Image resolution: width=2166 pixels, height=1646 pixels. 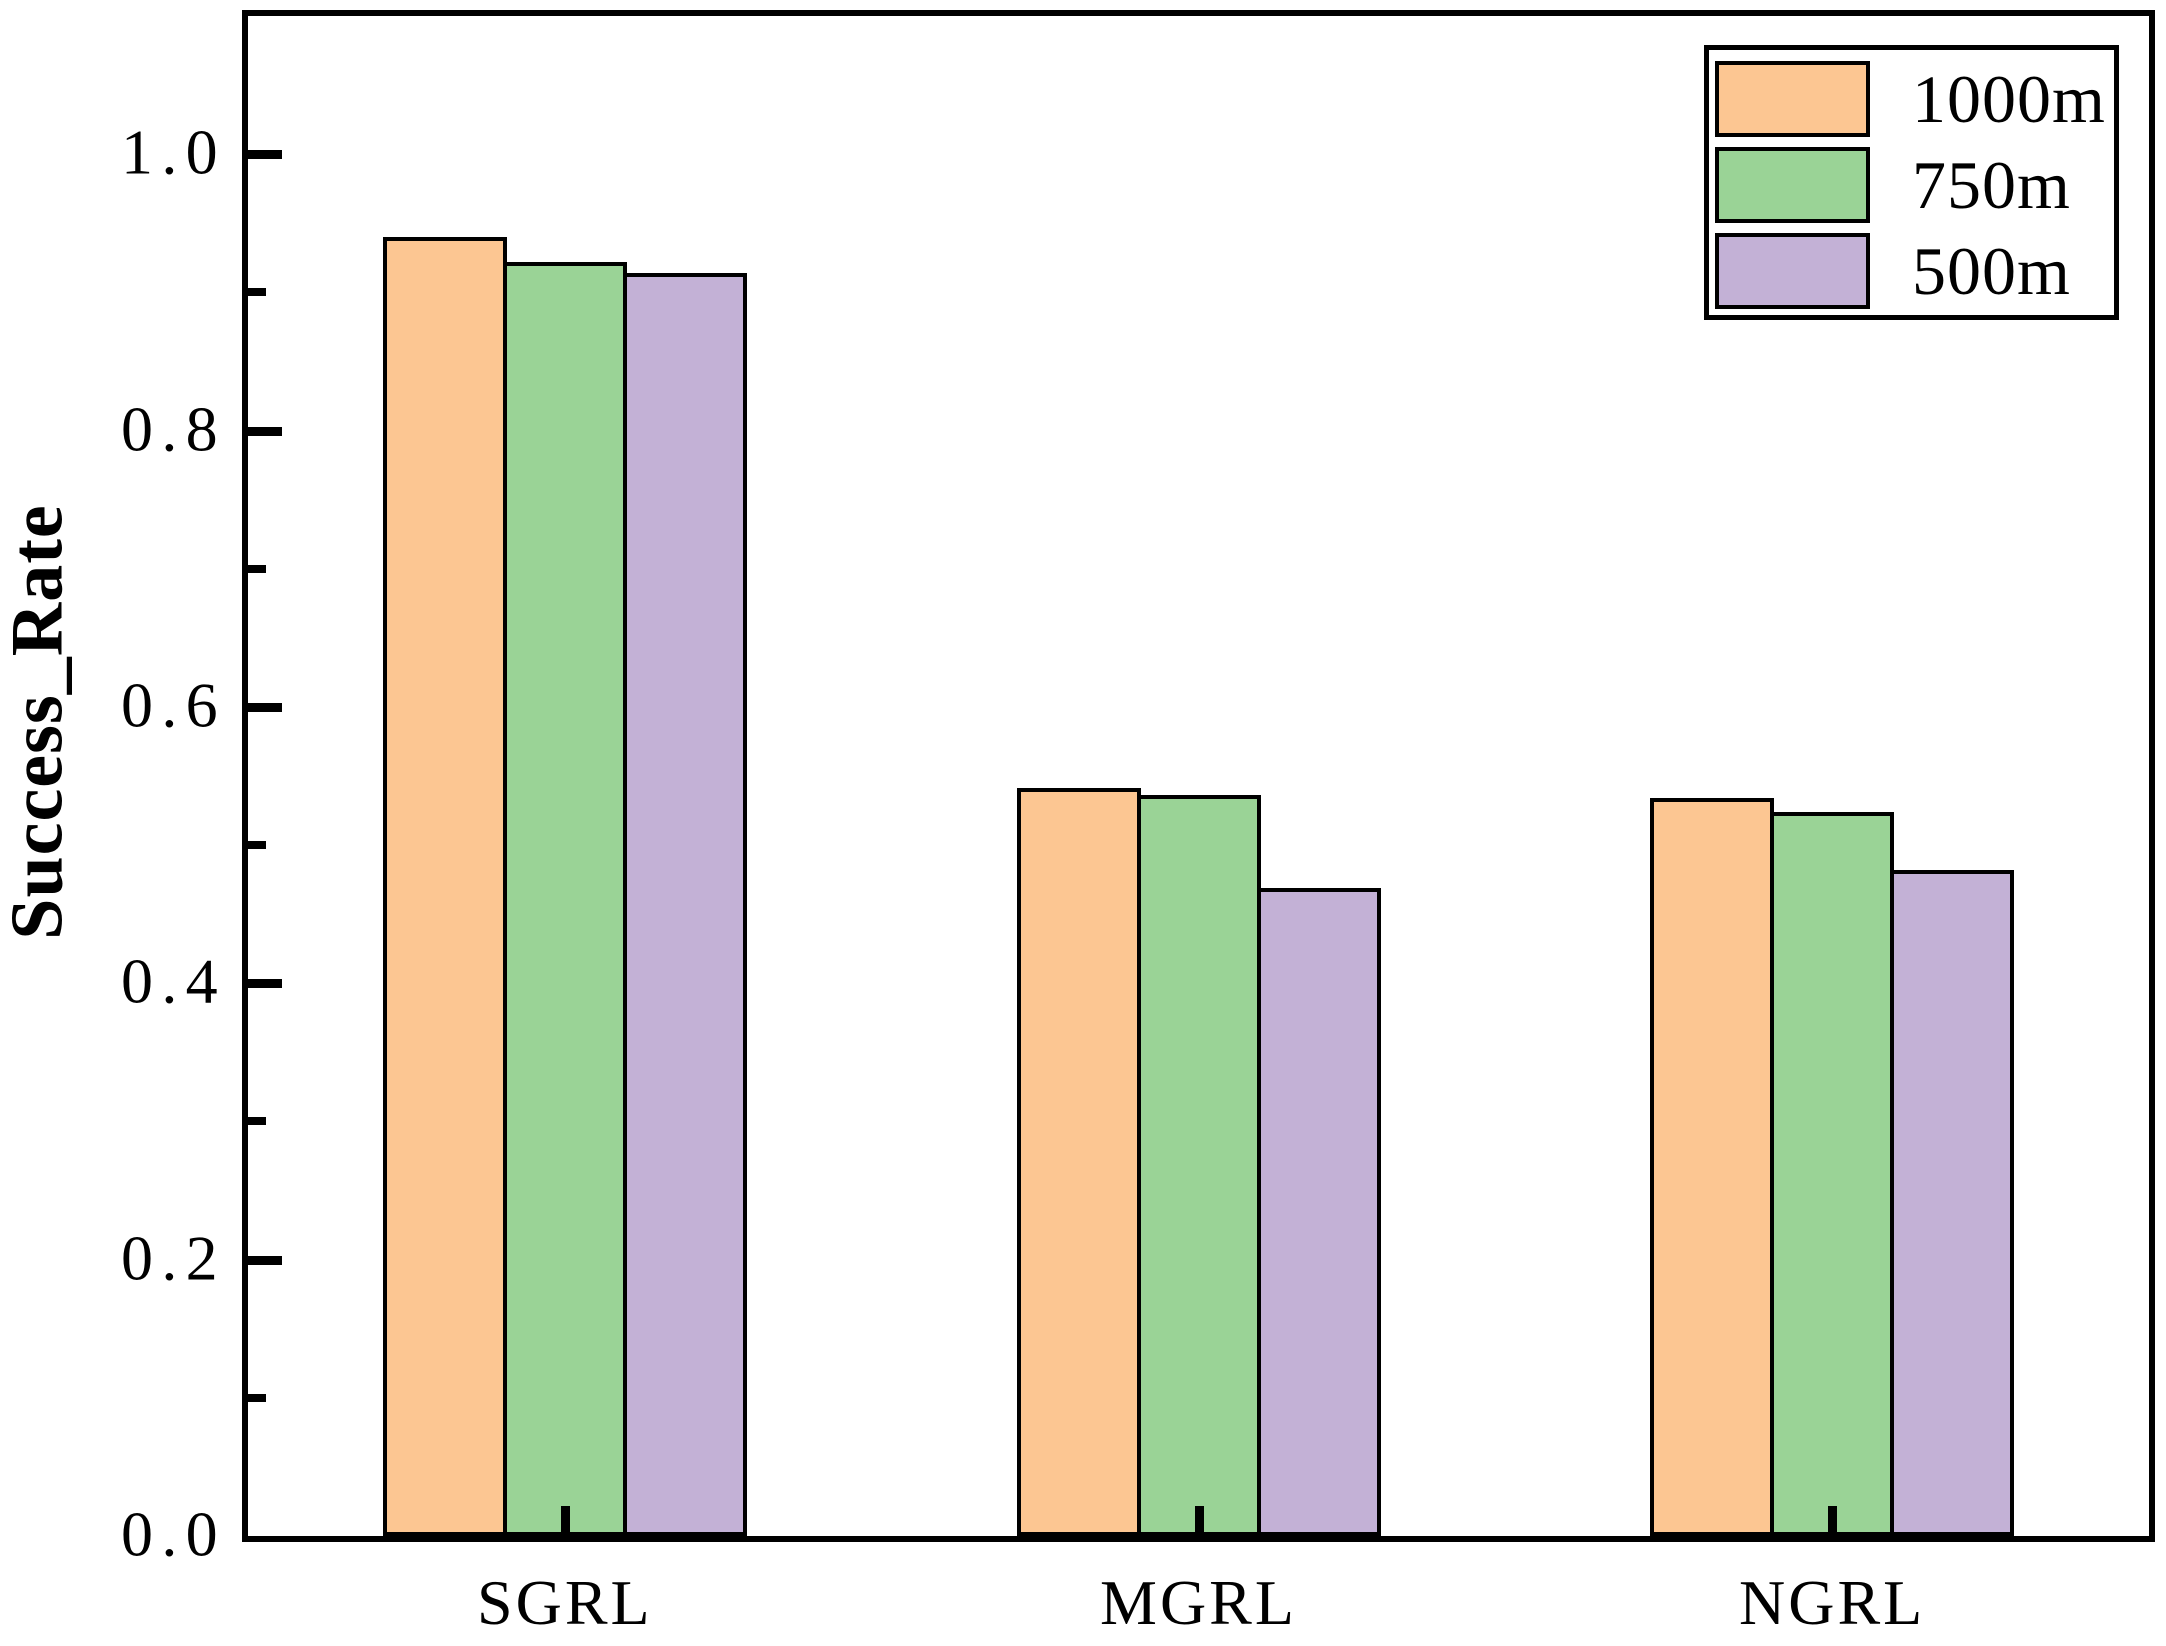 What do you see at coordinates (173, 1258) in the screenshot?
I see `y-tick-label-0.2: 0.2` at bounding box center [173, 1258].